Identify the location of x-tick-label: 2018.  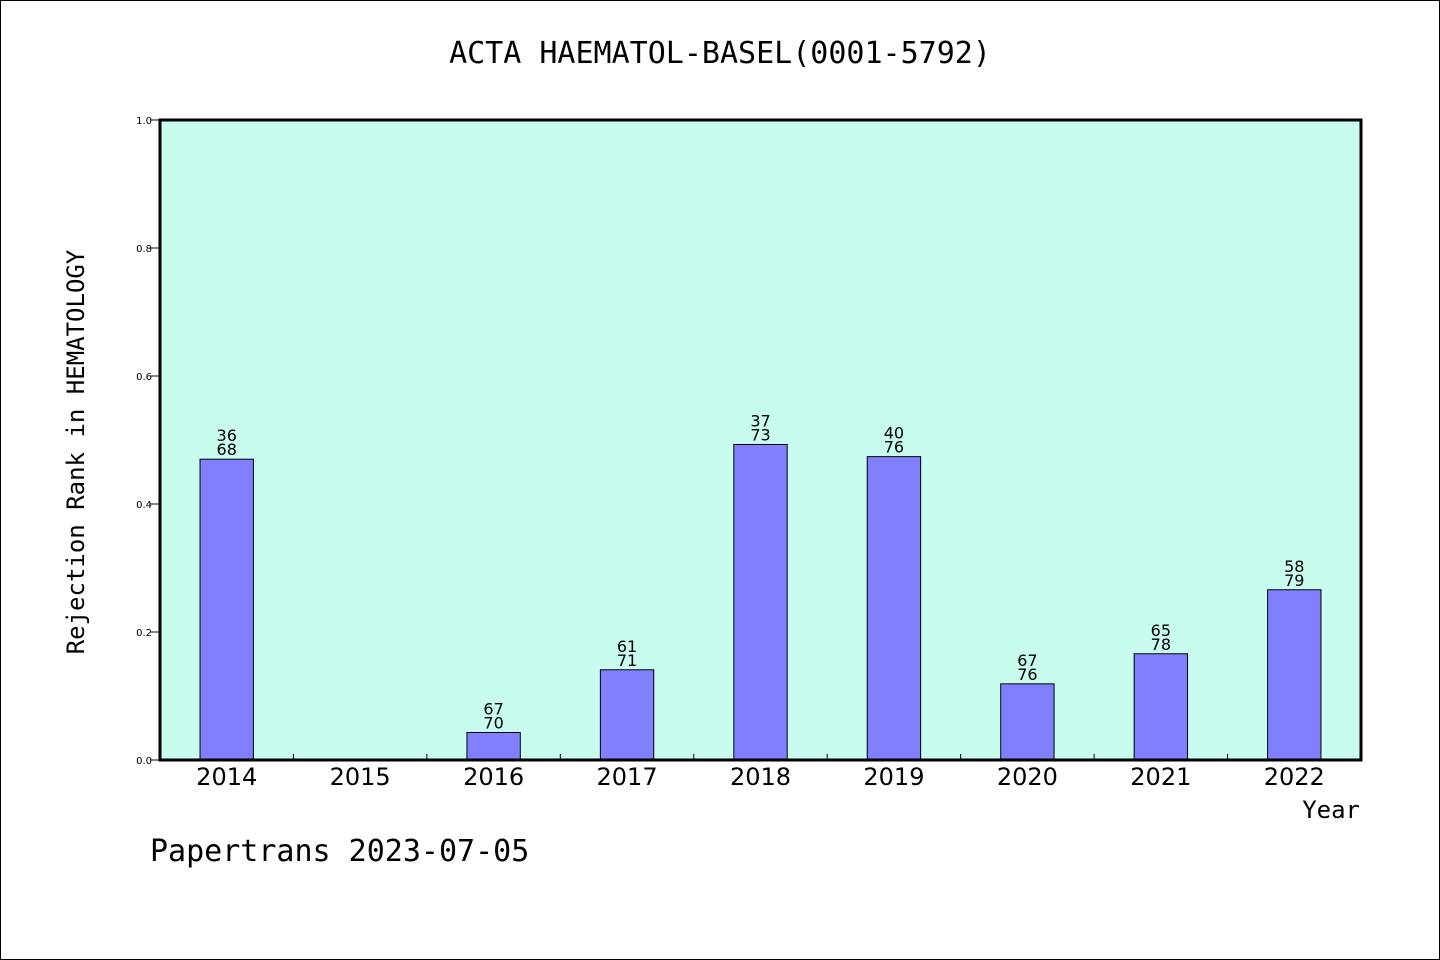
(760, 777).